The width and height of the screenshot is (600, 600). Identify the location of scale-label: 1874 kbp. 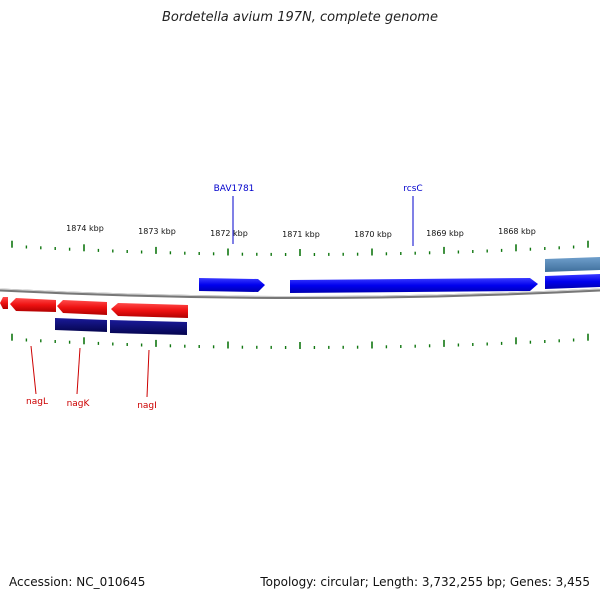
(85, 228).